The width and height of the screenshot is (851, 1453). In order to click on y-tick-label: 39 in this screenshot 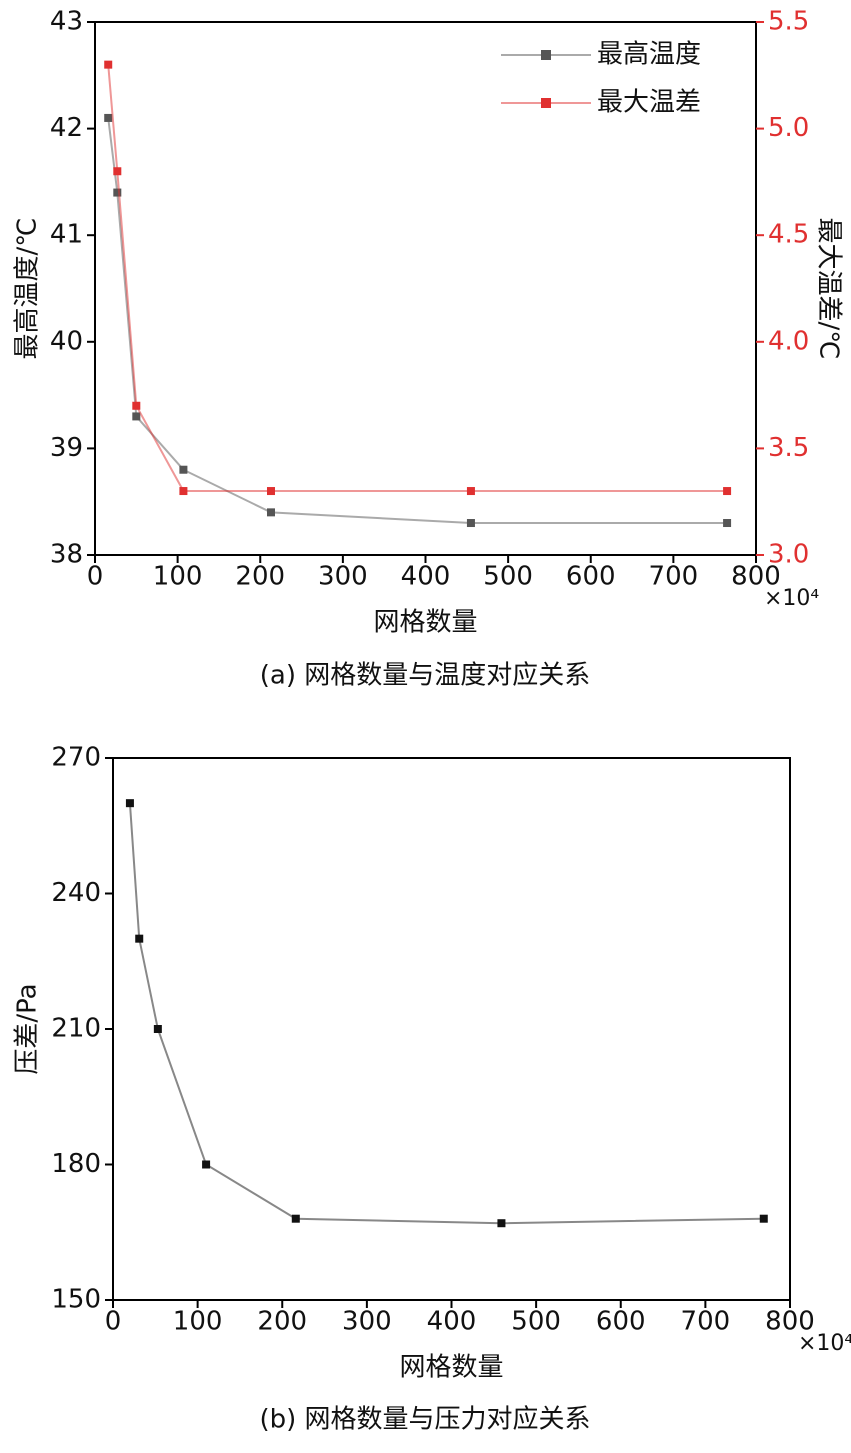, I will do `click(66, 448)`.